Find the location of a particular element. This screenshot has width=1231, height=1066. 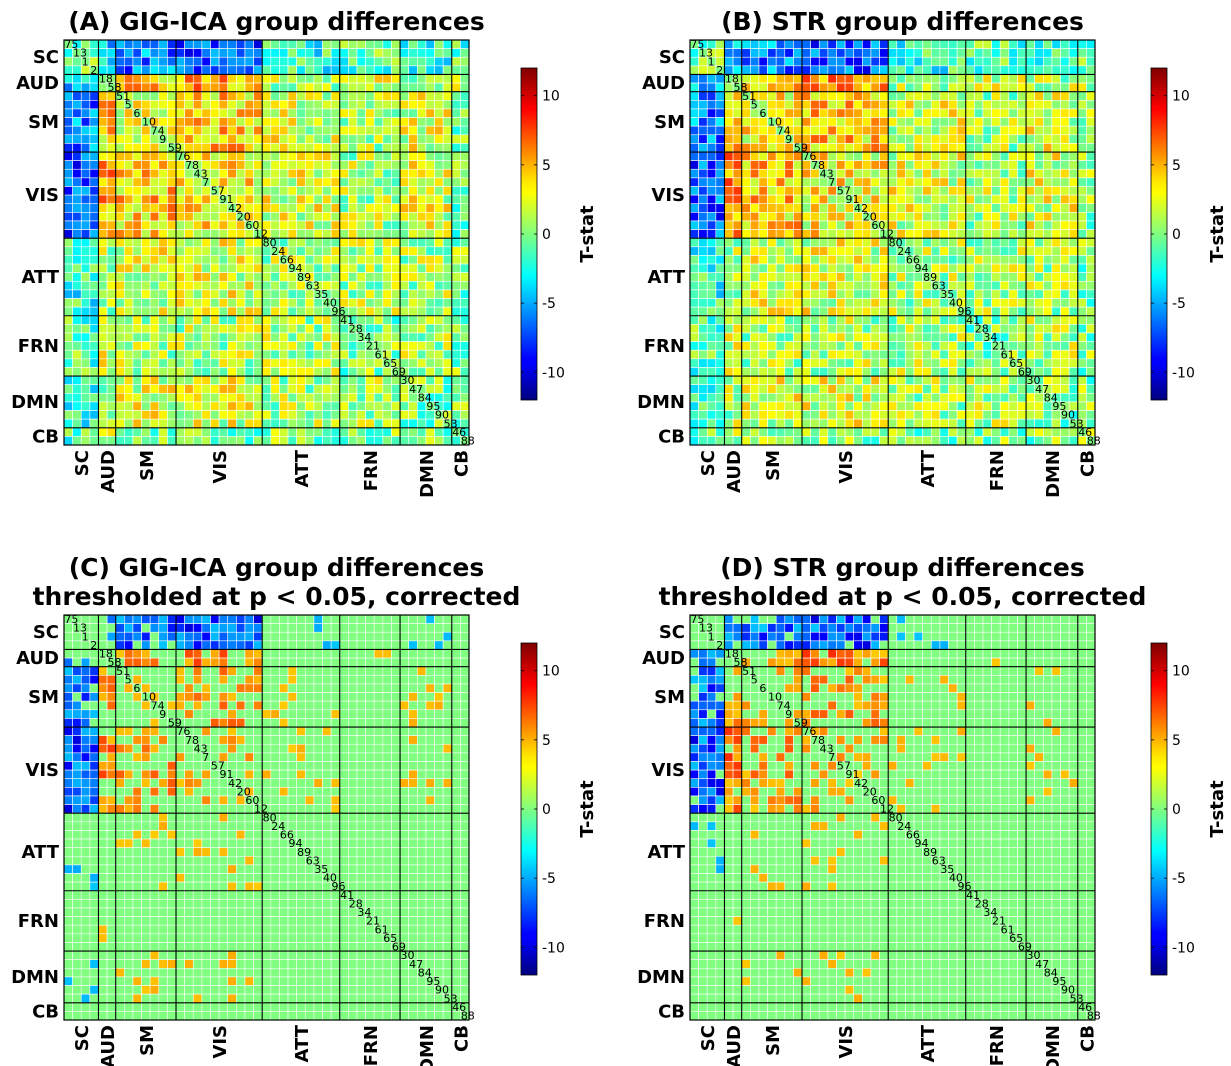

network-label: VIS is located at coordinates (220, 467).